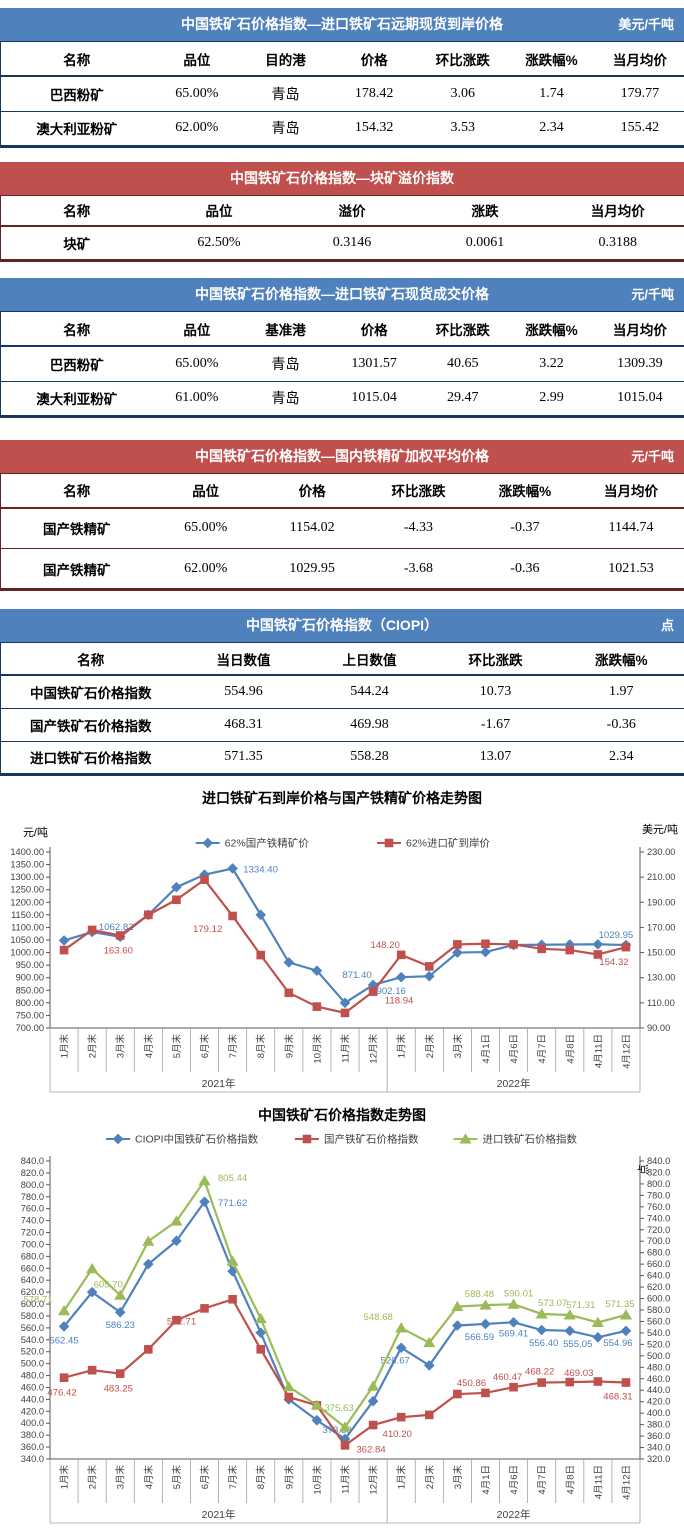 Image resolution: width=684 pixels, height=1532 pixels. Describe the element at coordinates (658, 1218) in the screenshot. I see `svg-text: 740.0` at that location.